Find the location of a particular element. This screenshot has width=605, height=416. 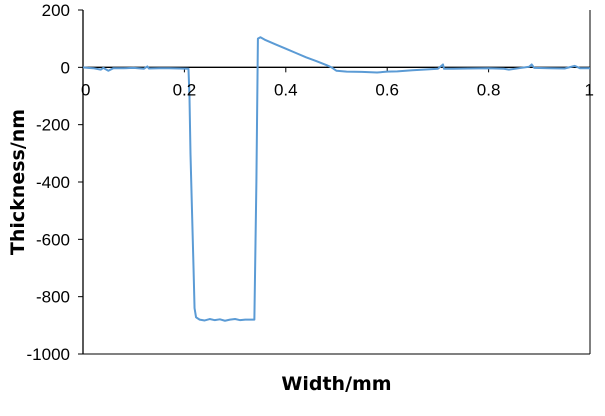

x-tick-label: 0.6 is located at coordinates (387, 89).